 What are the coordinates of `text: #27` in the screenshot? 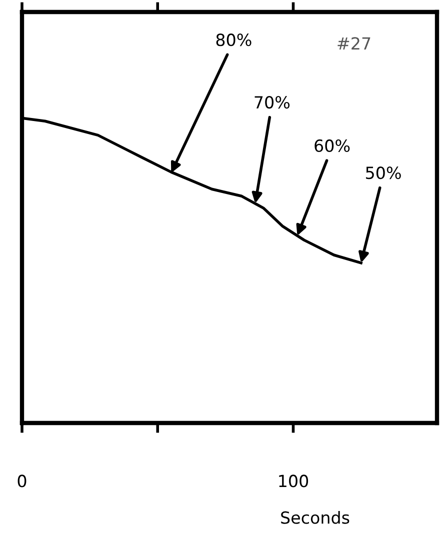 It's located at (354, 43).